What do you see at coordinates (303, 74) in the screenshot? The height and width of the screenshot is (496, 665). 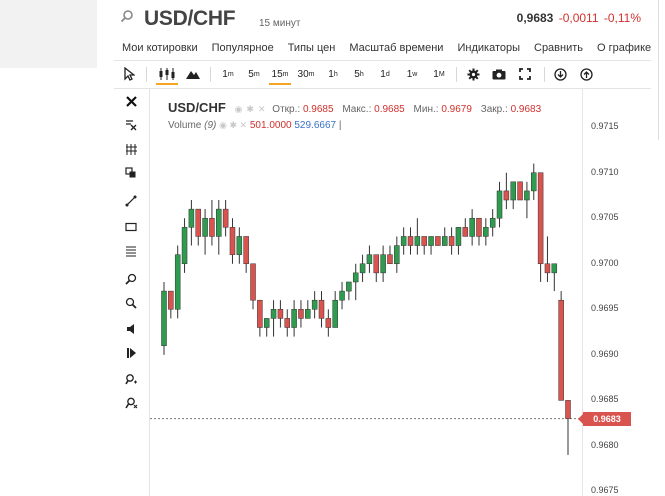 I see `tf-value: 30` at bounding box center [303, 74].